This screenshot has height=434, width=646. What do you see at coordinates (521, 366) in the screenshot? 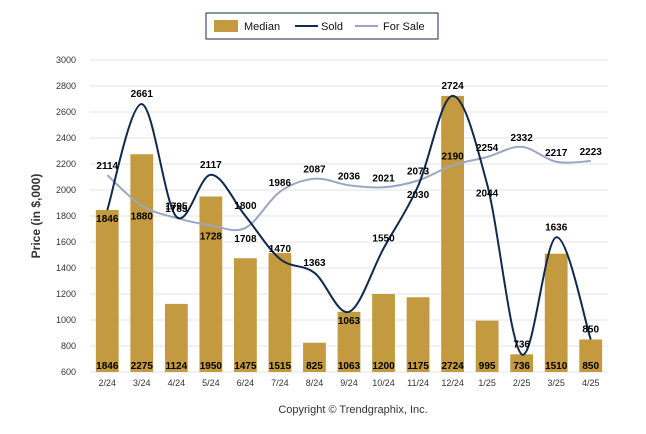
I see `median-data-label: 736` at bounding box center [521, 366].